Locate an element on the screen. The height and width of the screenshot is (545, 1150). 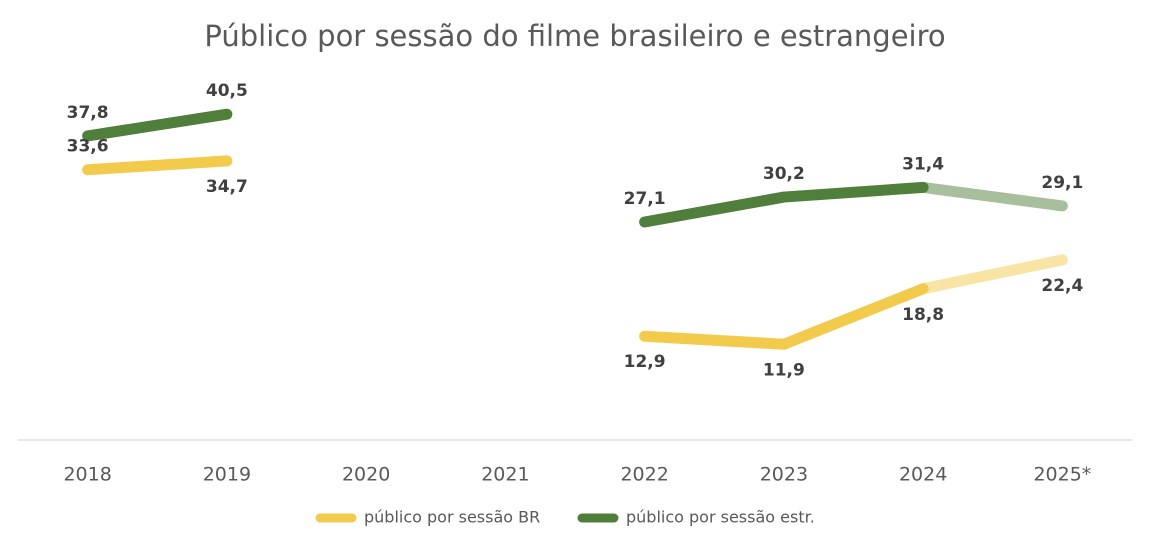
value-label: 22,4 is located at coordinates (1062, 286).